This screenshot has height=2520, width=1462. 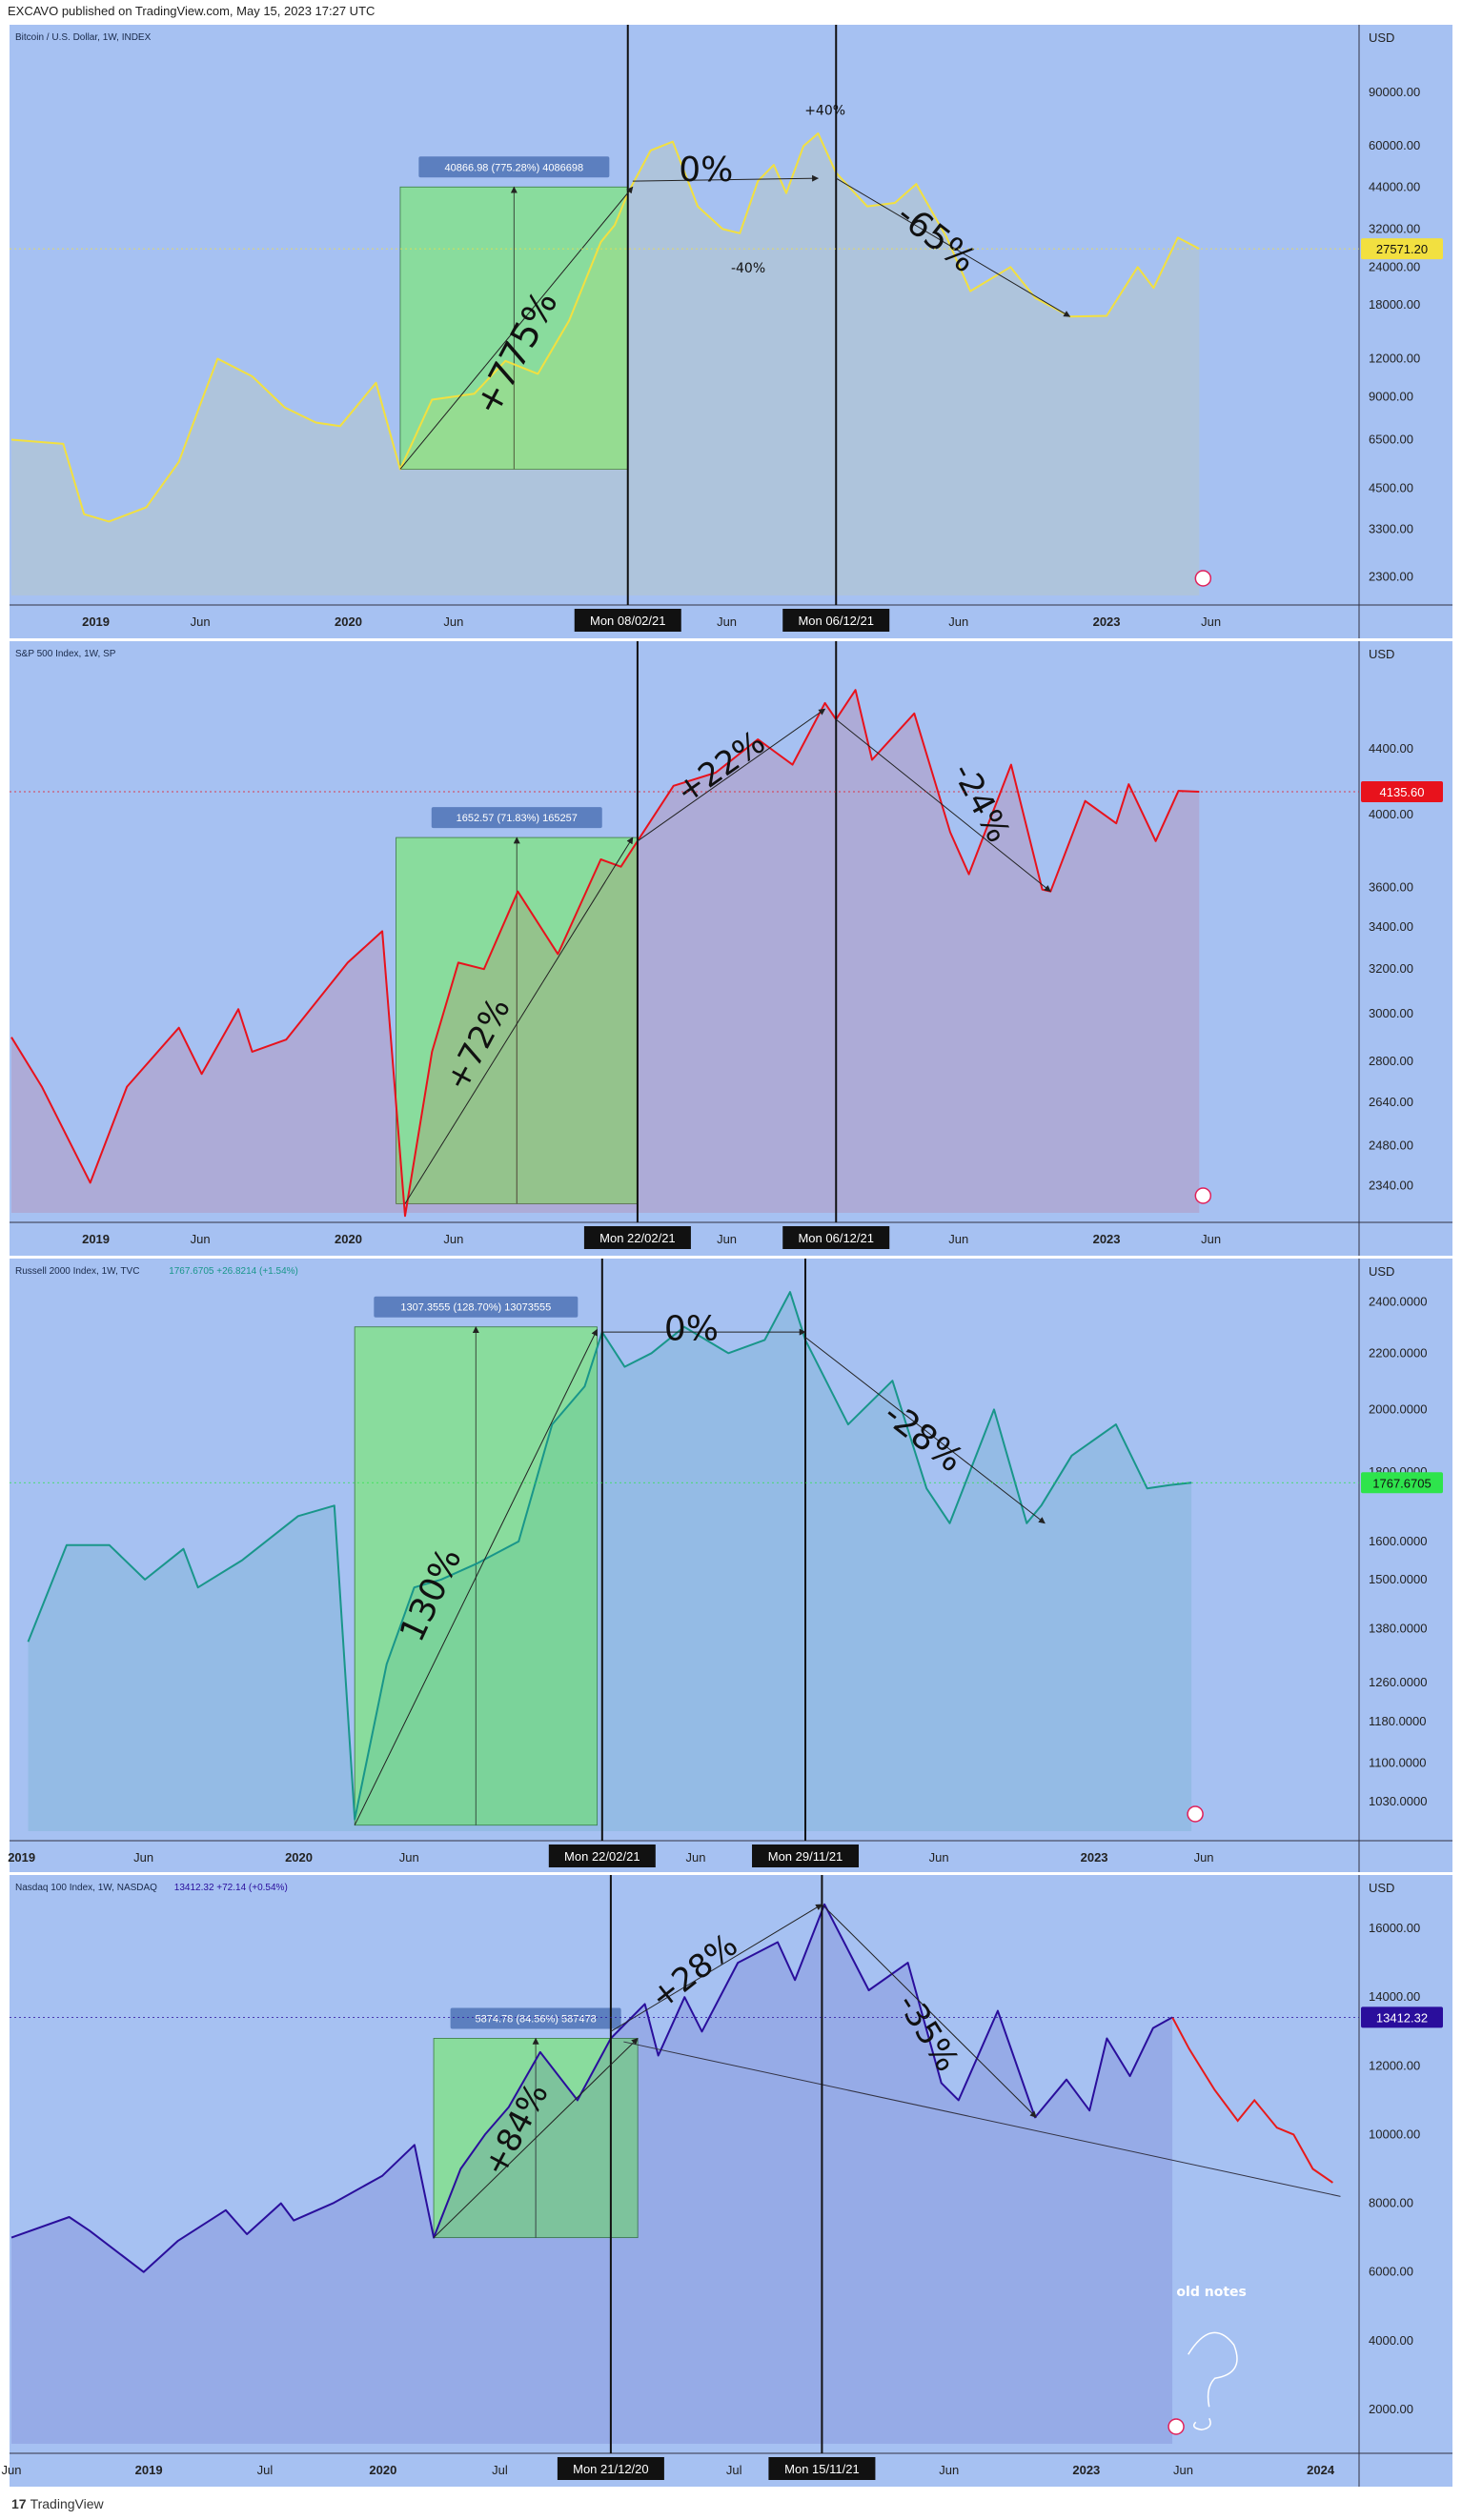 What do you see at coordinates (231, 1888) in the screenshot?
I see `chart-subtitle: 13412.32 +72.14 (+0.54%)` at bounding box center [231, 1888].